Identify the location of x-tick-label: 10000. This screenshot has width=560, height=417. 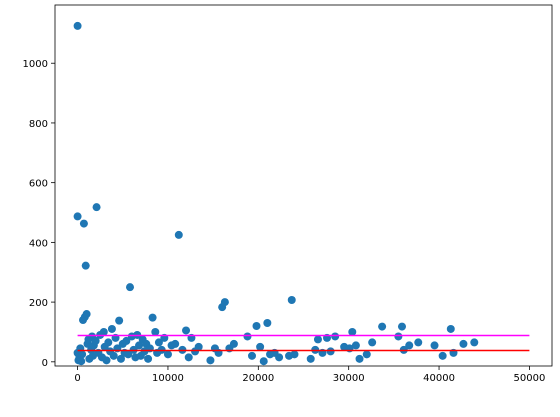
(168, 378).